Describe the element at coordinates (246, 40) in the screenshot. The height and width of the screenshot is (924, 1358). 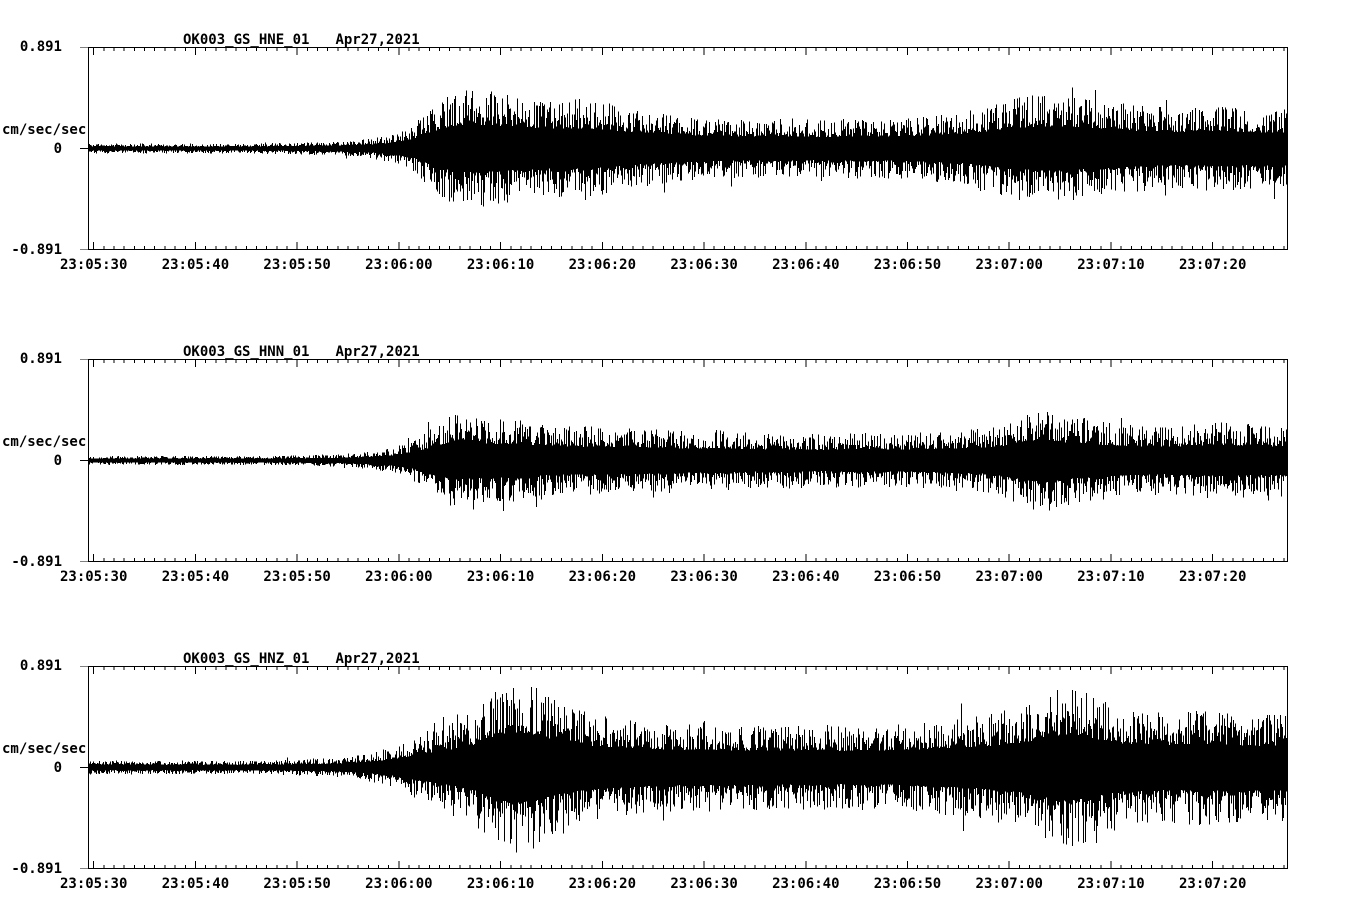
I see `station-label: OK003_GS_HNE_01` at that location.